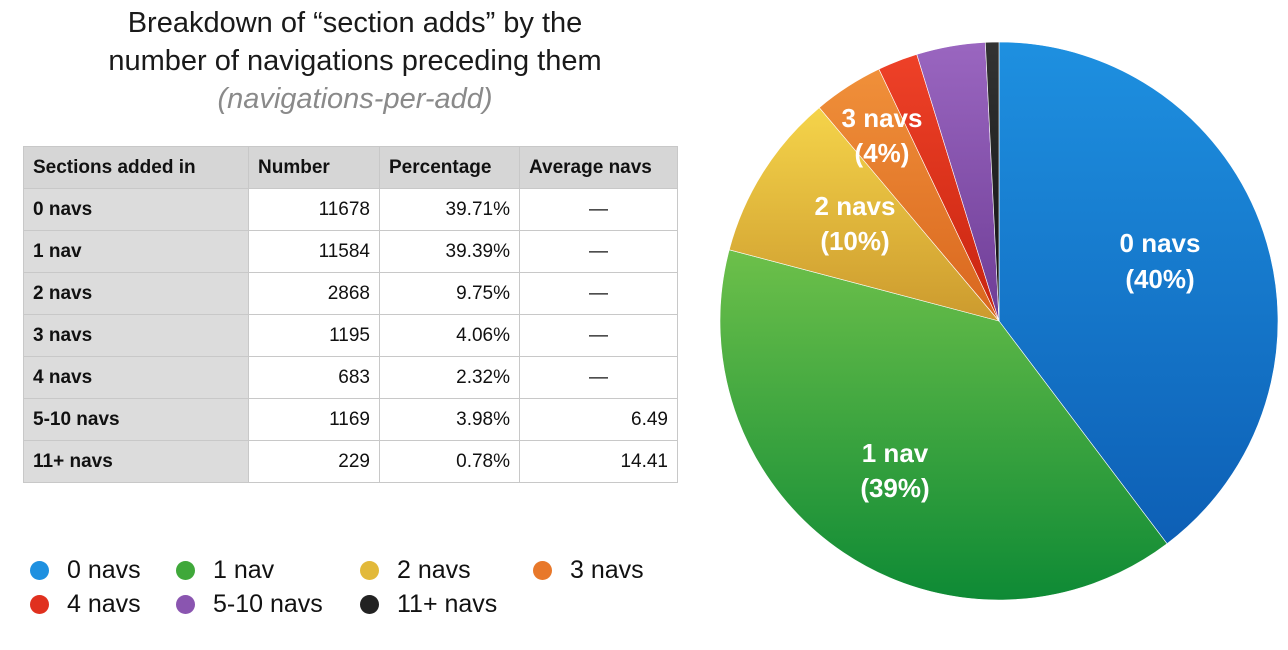  What do you see at coordinates (244, 570) in the screenshot?
I see `legend-label: 1 nav` at bounding box center [244, 570].